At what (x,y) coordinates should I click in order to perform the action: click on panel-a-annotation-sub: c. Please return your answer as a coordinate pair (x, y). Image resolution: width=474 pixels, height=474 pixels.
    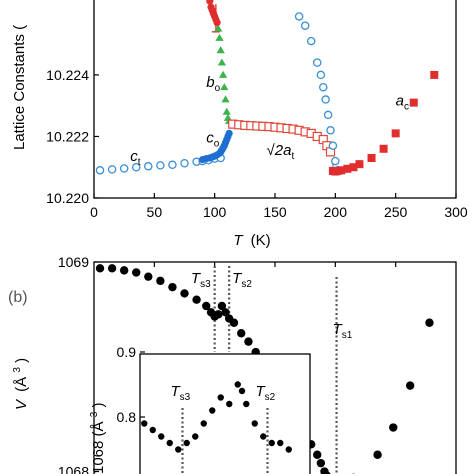
    Looking at the image, I should click on (406, 107).